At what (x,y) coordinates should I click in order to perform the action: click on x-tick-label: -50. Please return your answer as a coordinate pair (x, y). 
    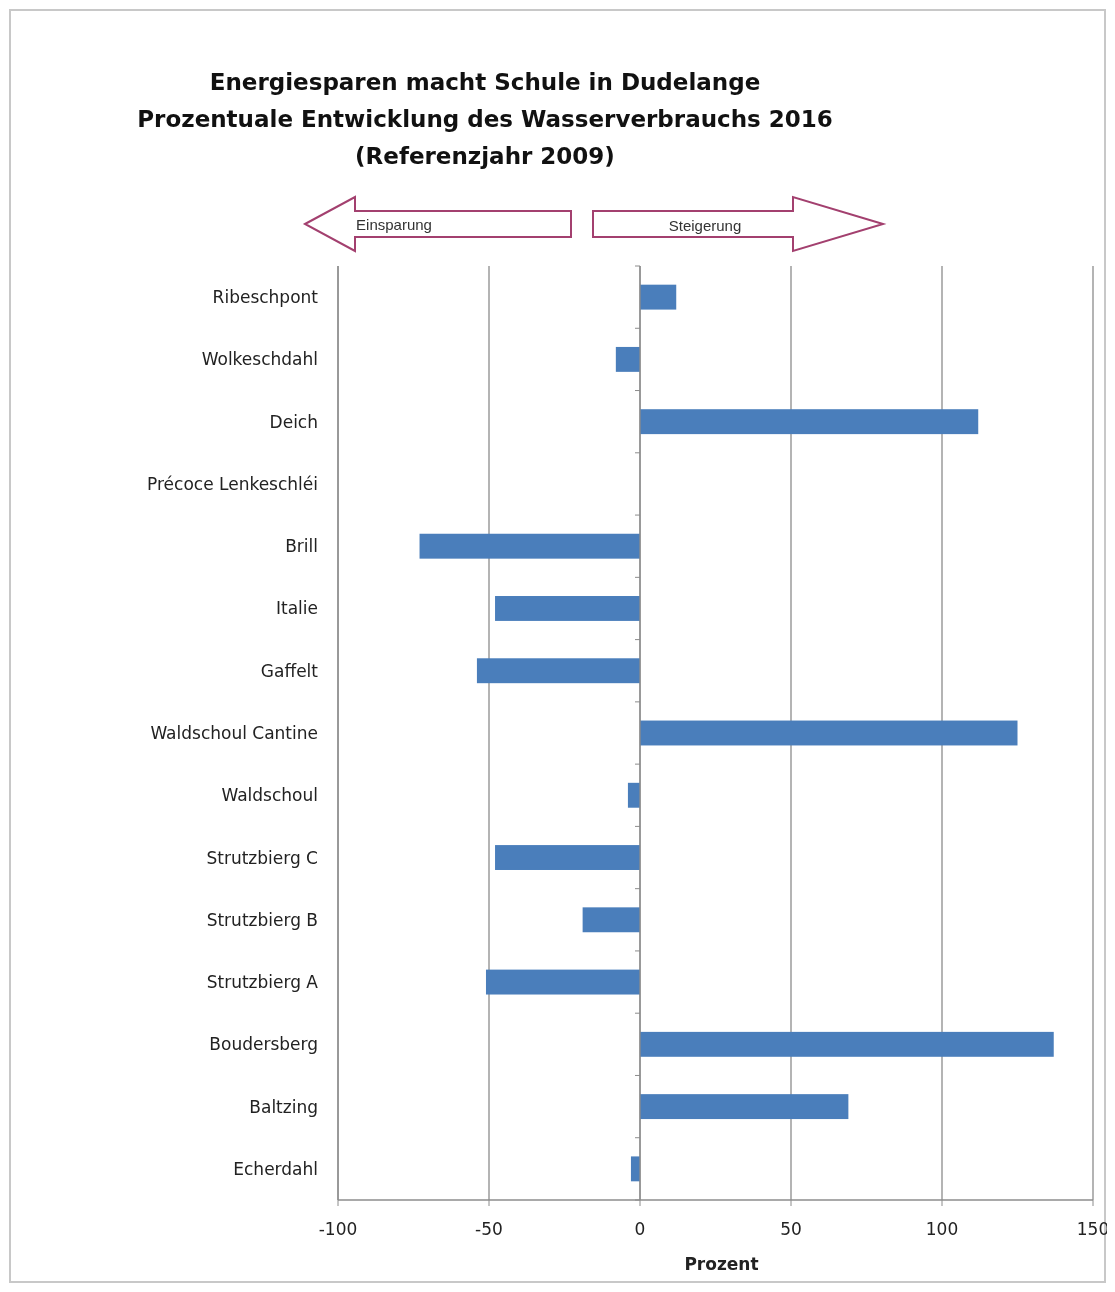
    Looking at the image, I should click on (489, 1229).